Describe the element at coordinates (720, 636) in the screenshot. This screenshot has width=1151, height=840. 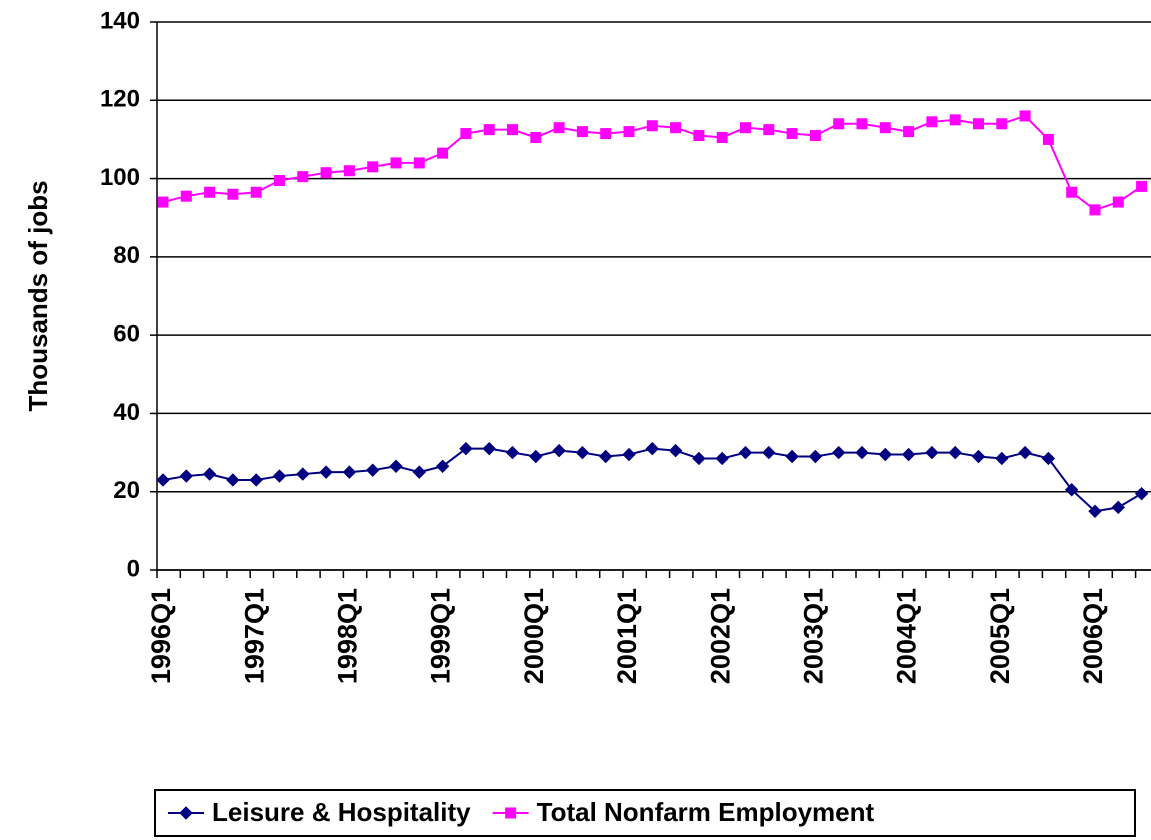
I see `x-tick-label: 2002Q1` at that location.